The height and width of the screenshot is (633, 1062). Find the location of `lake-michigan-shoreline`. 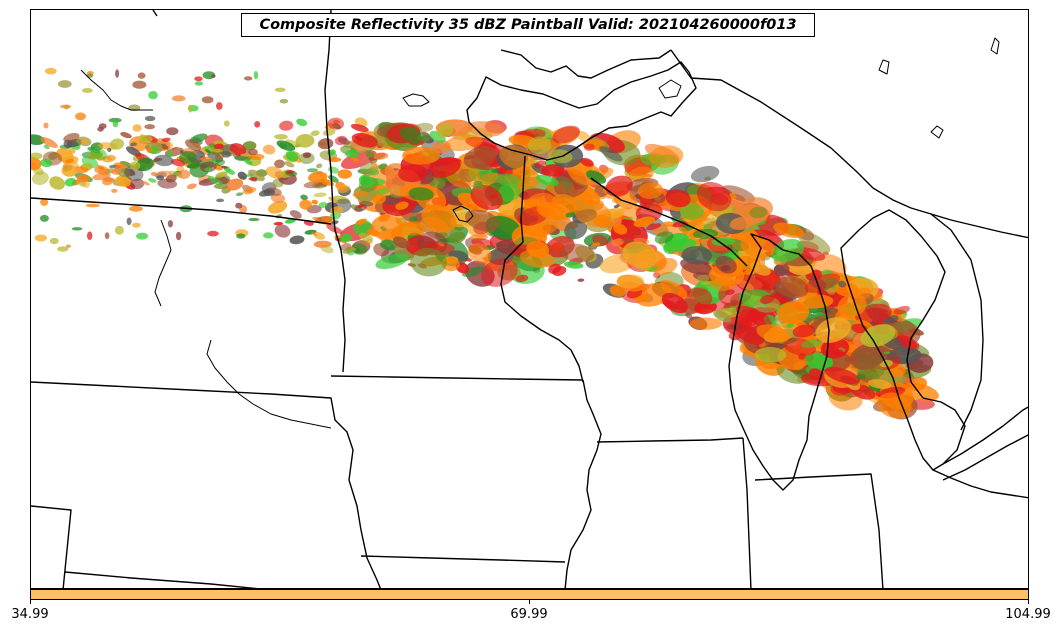

lake-michigan-shoreline is located at coordinates (779, 362).